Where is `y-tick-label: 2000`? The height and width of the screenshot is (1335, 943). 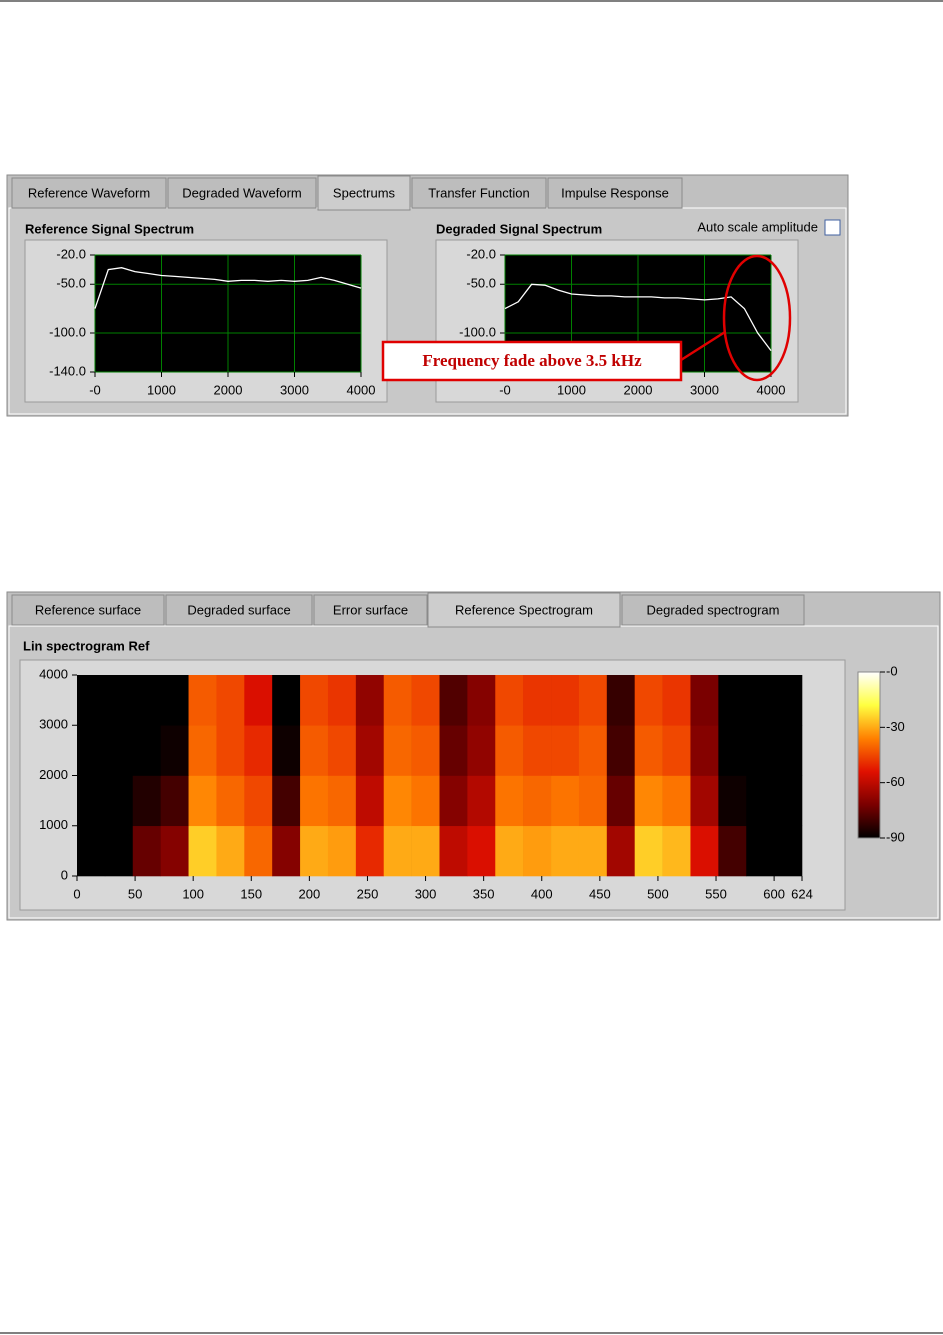 y-tick-label: 2000 is located at coordinates (53, 774).